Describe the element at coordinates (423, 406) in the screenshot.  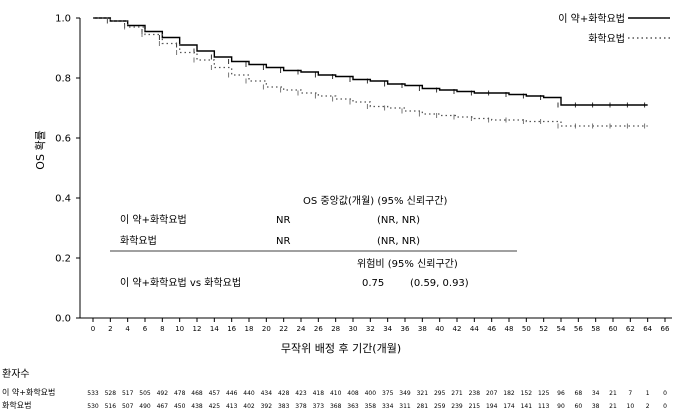
I see `risk-value: 281` at that location.